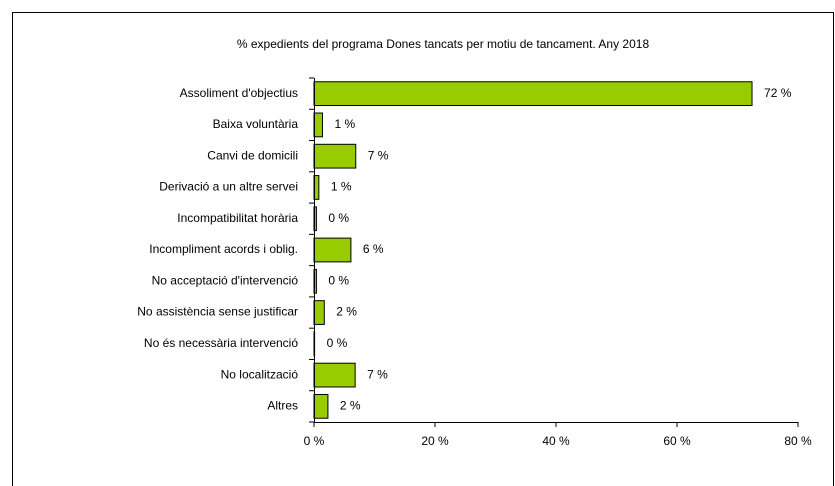 Image resolution: width=835 pixels, height=486 pixels. What do you see at coordinates (217, 312) in the screenshot?
I see `y-tick-label: No assistència sense justificar` at bounding box center [217, 312].